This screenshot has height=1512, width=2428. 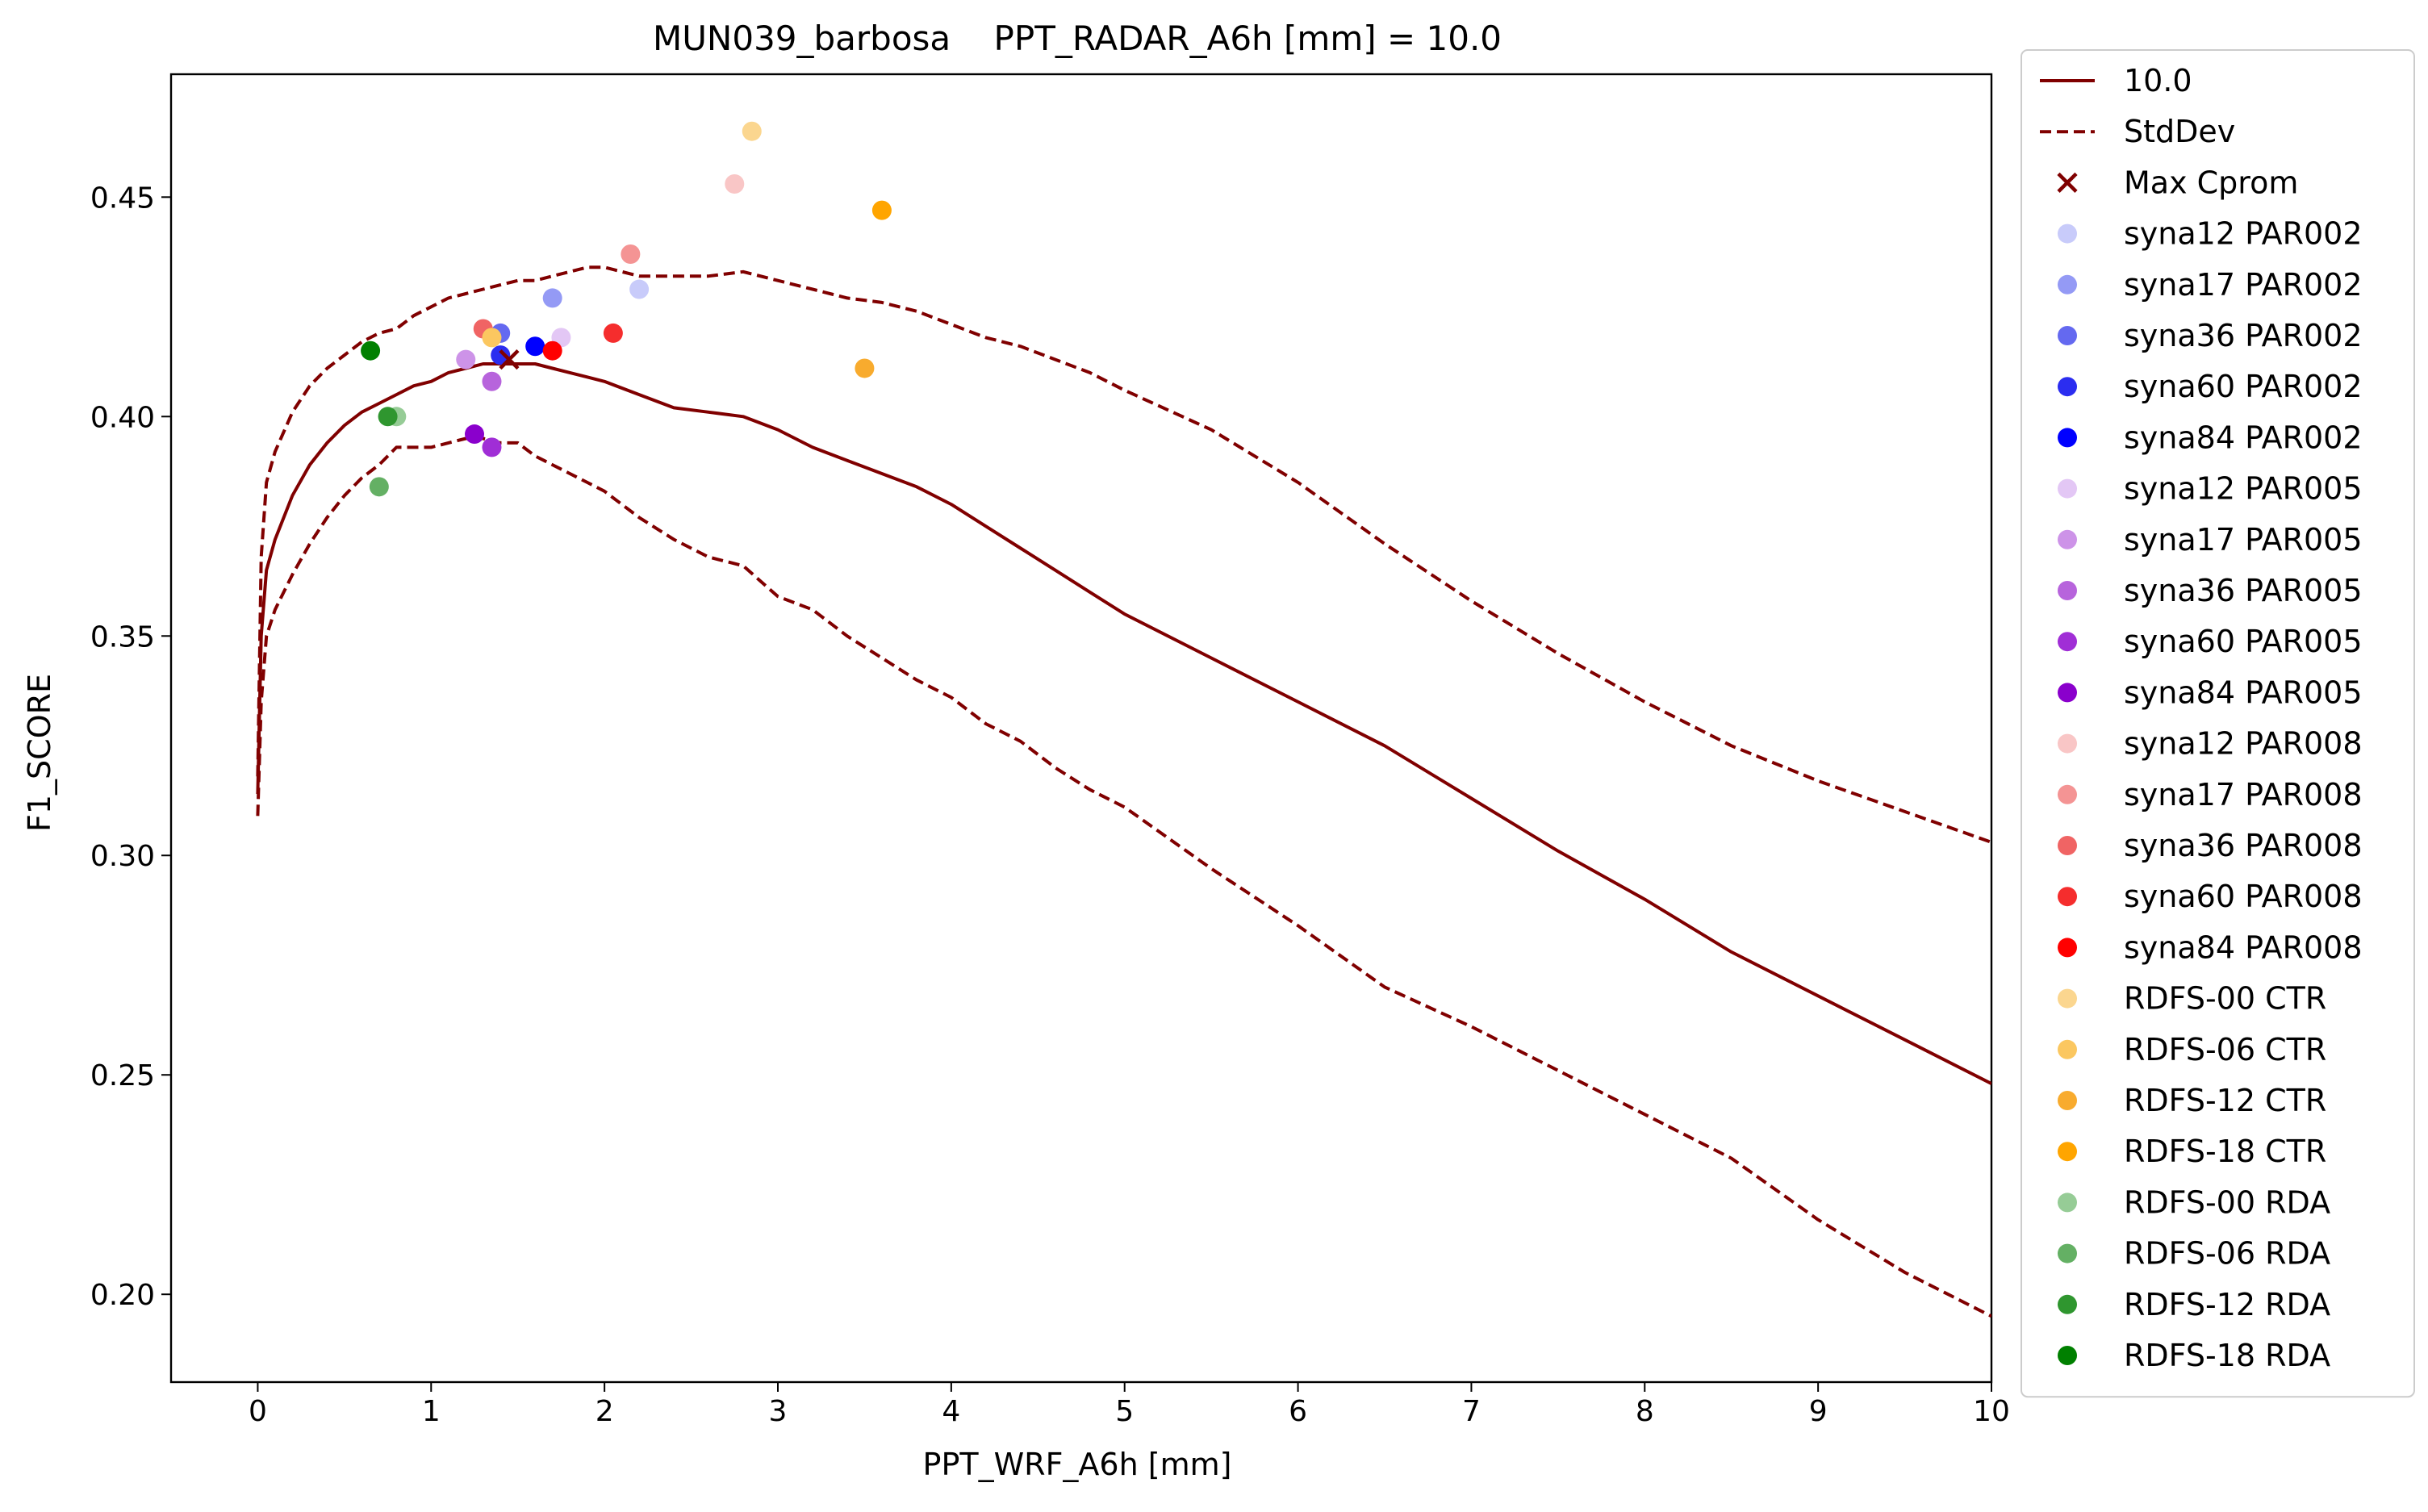 I want to click on legend-label: RDFS-06 RDA, so click(x=2227, y=1254).